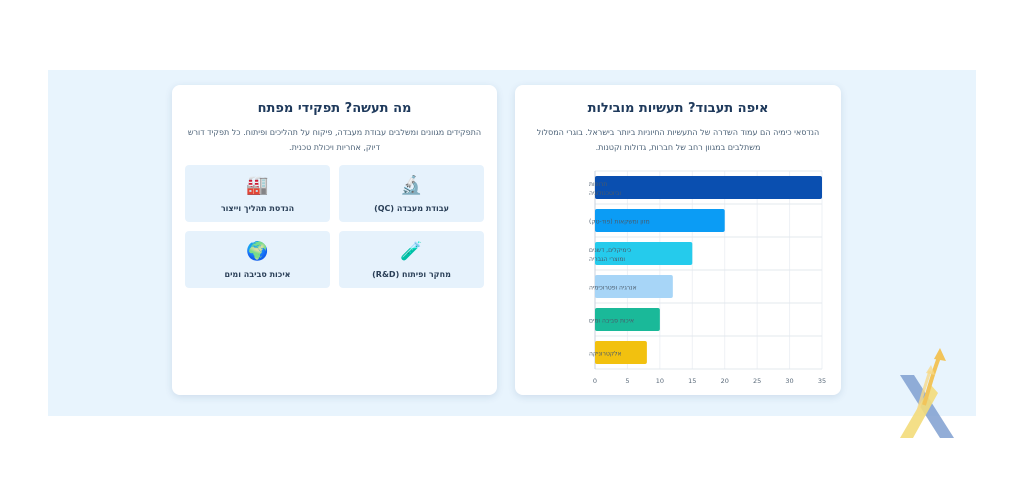  What do you see at coordinates (411, 208) in the screenshot?
I see `role-label: עבודת מעבדה (QC)` at bounding box center [411, 208].